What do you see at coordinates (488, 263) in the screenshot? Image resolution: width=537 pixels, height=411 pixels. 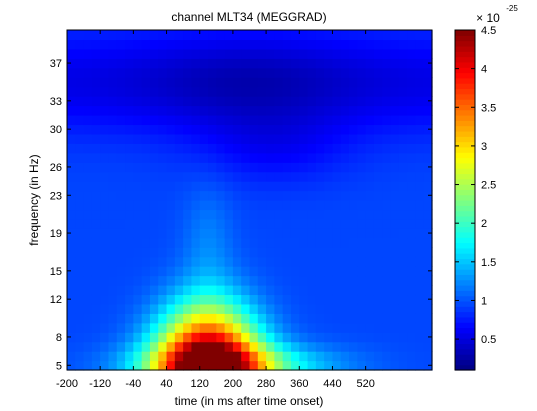 I see `colorbar-tick-label: 1.5` at bounding box center [488, 263].